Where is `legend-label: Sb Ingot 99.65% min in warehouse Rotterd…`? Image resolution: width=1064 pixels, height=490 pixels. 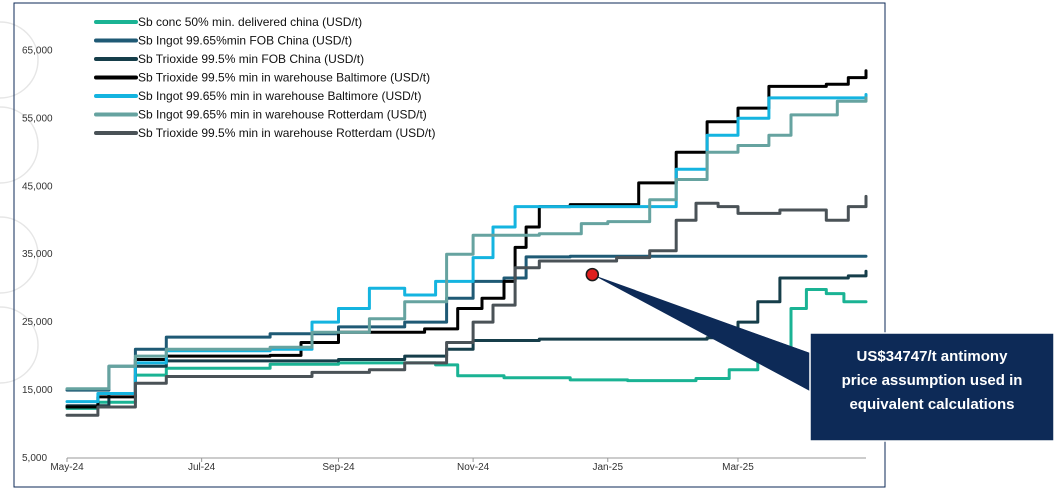 legend-label: Sb Ingot 99.65% min in warehouse Rotterd… is located at coordinates (282, 115).